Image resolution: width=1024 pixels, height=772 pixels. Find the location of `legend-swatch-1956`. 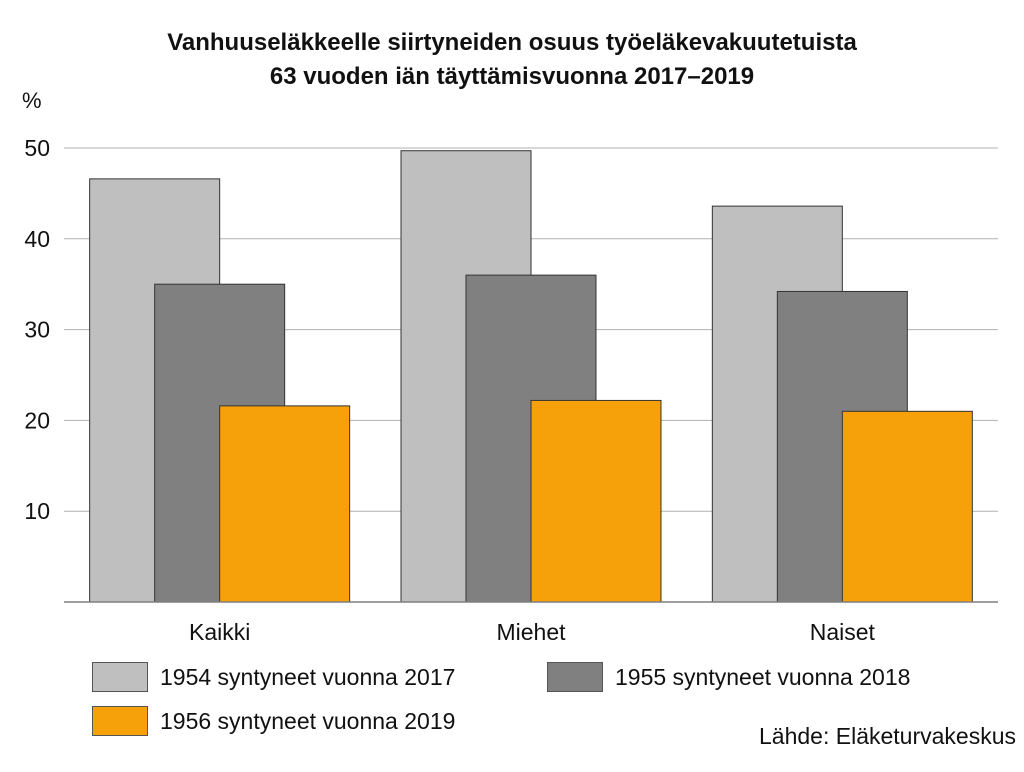

legend-swatch-1956 is located at coordinates (120, 721).